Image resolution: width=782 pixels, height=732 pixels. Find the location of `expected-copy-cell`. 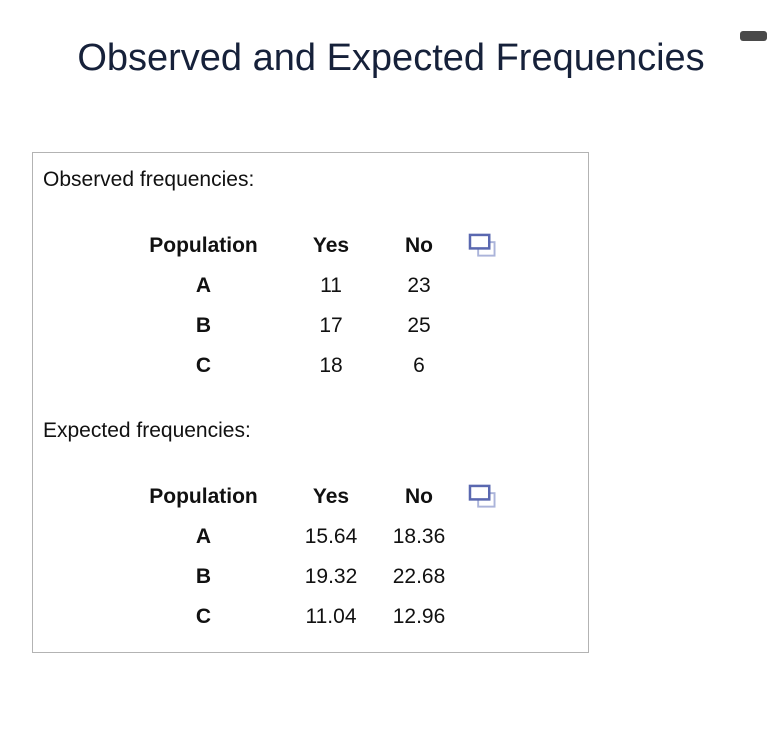

expected-copy-cell is located at coordinates (473, 497).